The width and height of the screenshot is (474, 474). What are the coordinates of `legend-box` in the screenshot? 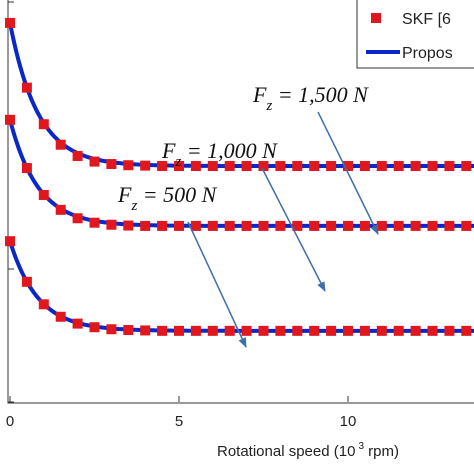 It's located at (415, 34).